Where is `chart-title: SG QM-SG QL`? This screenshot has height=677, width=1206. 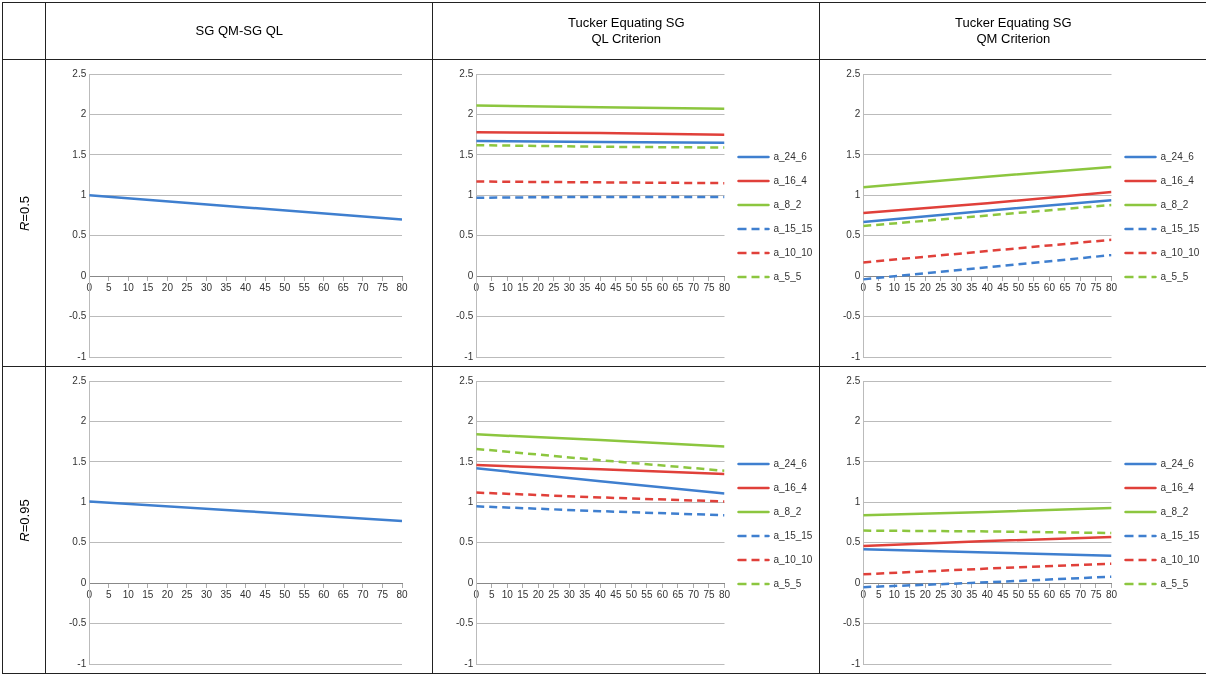
chart-title: SG QM-SG QL is located at coordinates (239, 31).